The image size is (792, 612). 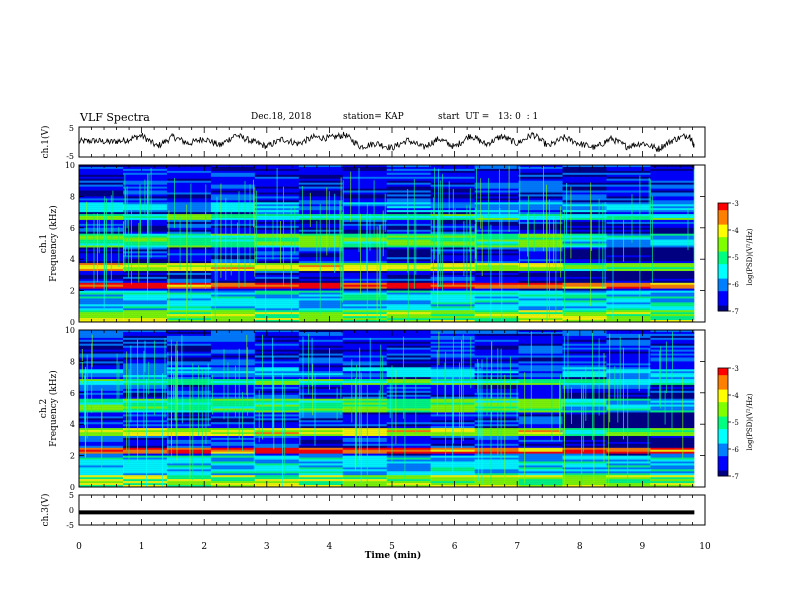 I want to click on time-tick-label: 5, so click(x=392, y=547).